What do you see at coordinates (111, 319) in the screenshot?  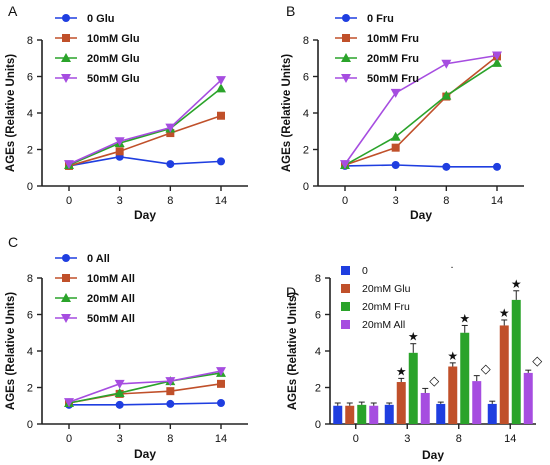 I see `legend-label: 50mM All` at bounding box center [111, 319].